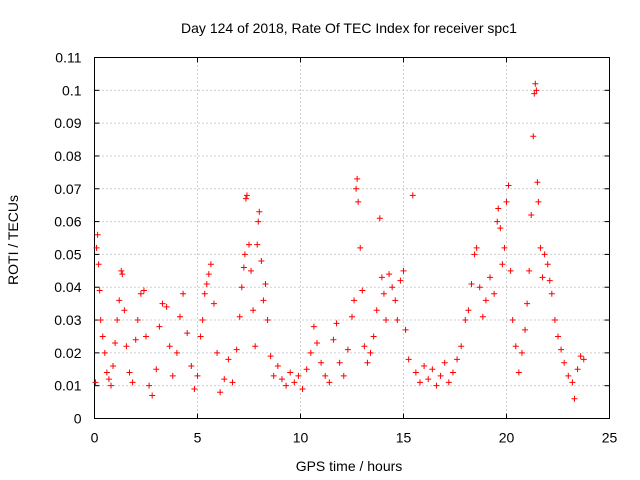 Image resolution: width=640 pixels, height=480 pixels. Describe the element at coordinates (67, 320) in the screenshot. I see `y-tick-label: 0.03` at that location.